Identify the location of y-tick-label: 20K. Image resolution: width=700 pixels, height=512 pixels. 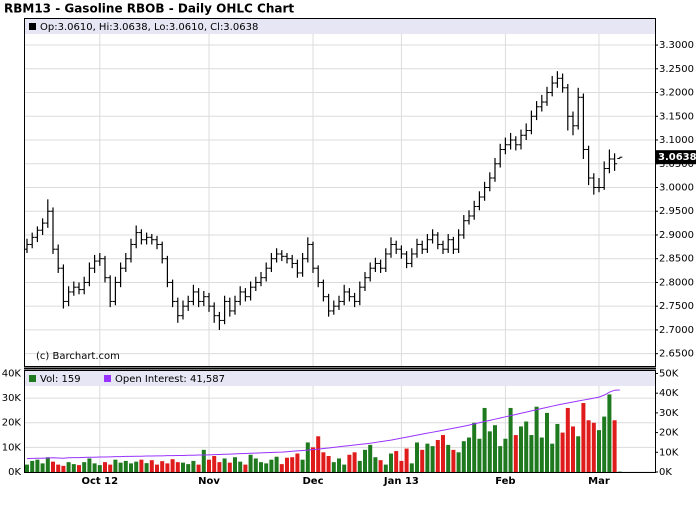
(12, 423).